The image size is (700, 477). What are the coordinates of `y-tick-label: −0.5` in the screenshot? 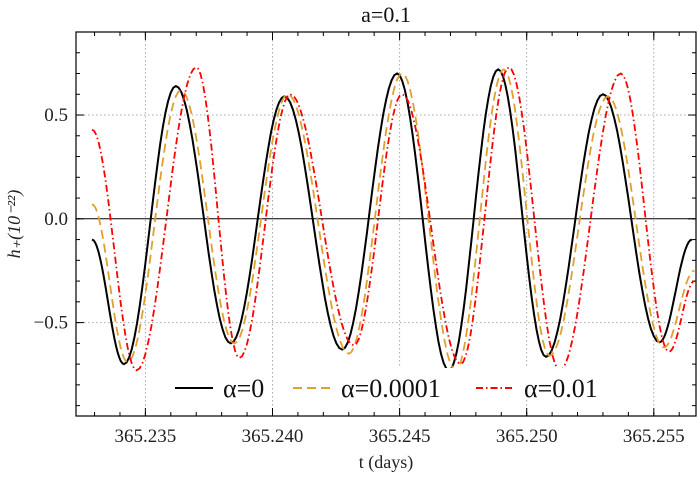 It's located at (51, 323).